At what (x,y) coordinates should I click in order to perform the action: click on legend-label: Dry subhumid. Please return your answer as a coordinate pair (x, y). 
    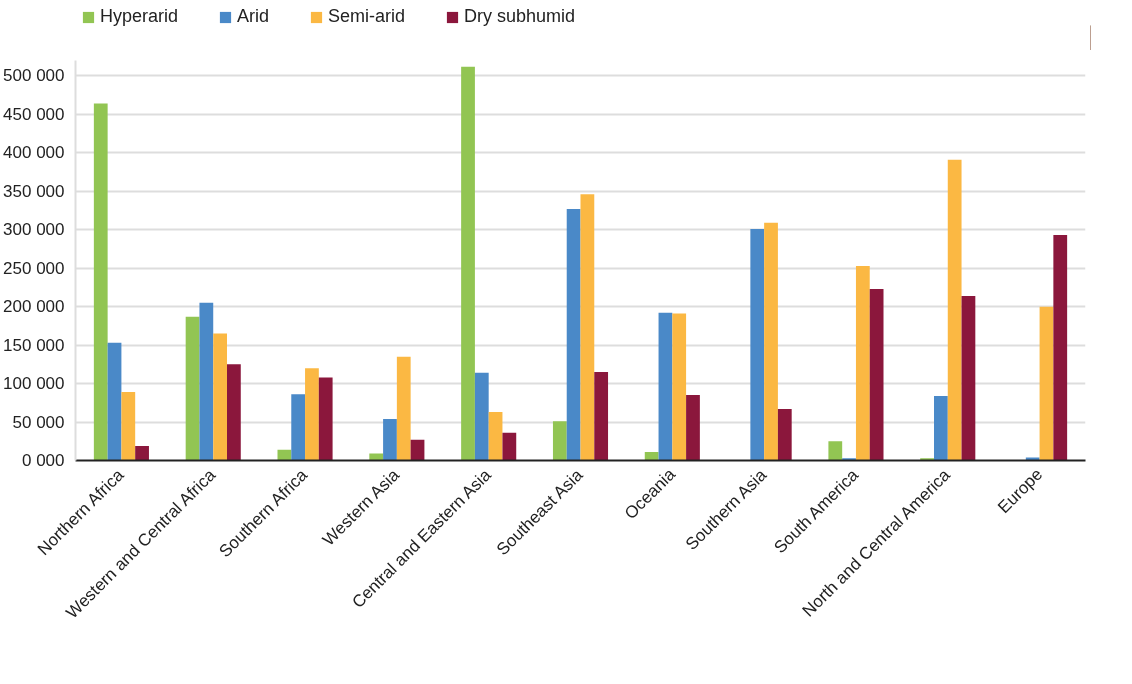
    Looking at the image, I should click on (520, 16).